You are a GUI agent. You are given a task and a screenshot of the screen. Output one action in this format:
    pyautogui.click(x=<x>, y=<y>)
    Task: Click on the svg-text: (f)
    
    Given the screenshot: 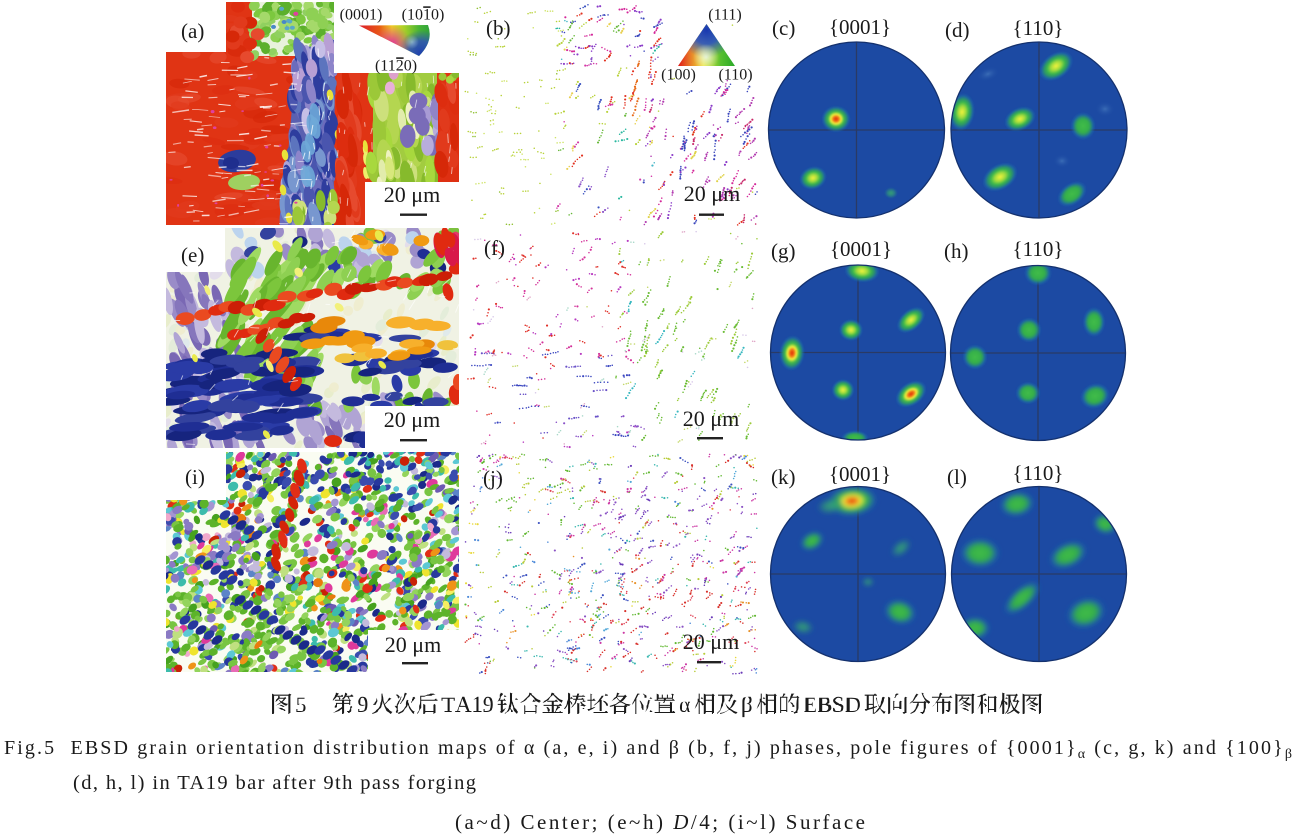 What is the action you would take?
    pyautogui.click(x=494, y=248)
    